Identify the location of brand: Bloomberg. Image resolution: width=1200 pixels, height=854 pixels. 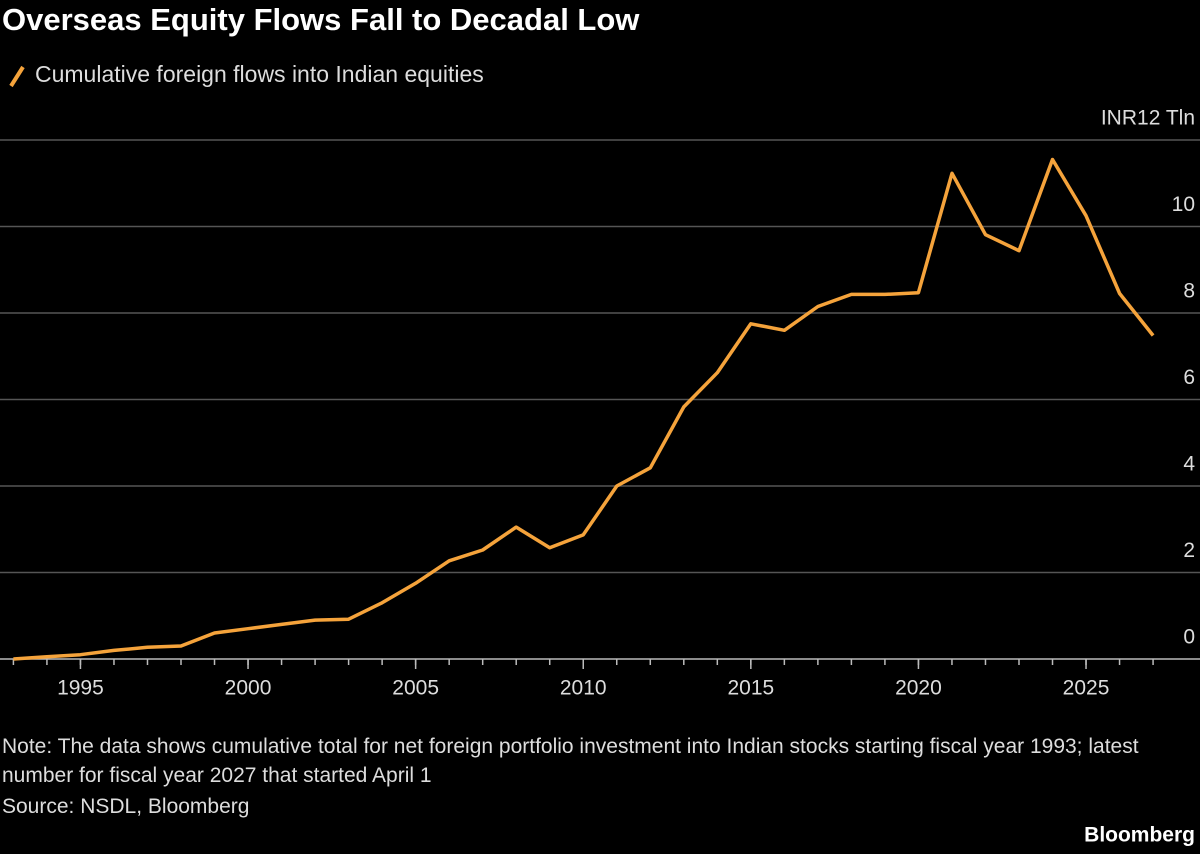
(1139, 835).